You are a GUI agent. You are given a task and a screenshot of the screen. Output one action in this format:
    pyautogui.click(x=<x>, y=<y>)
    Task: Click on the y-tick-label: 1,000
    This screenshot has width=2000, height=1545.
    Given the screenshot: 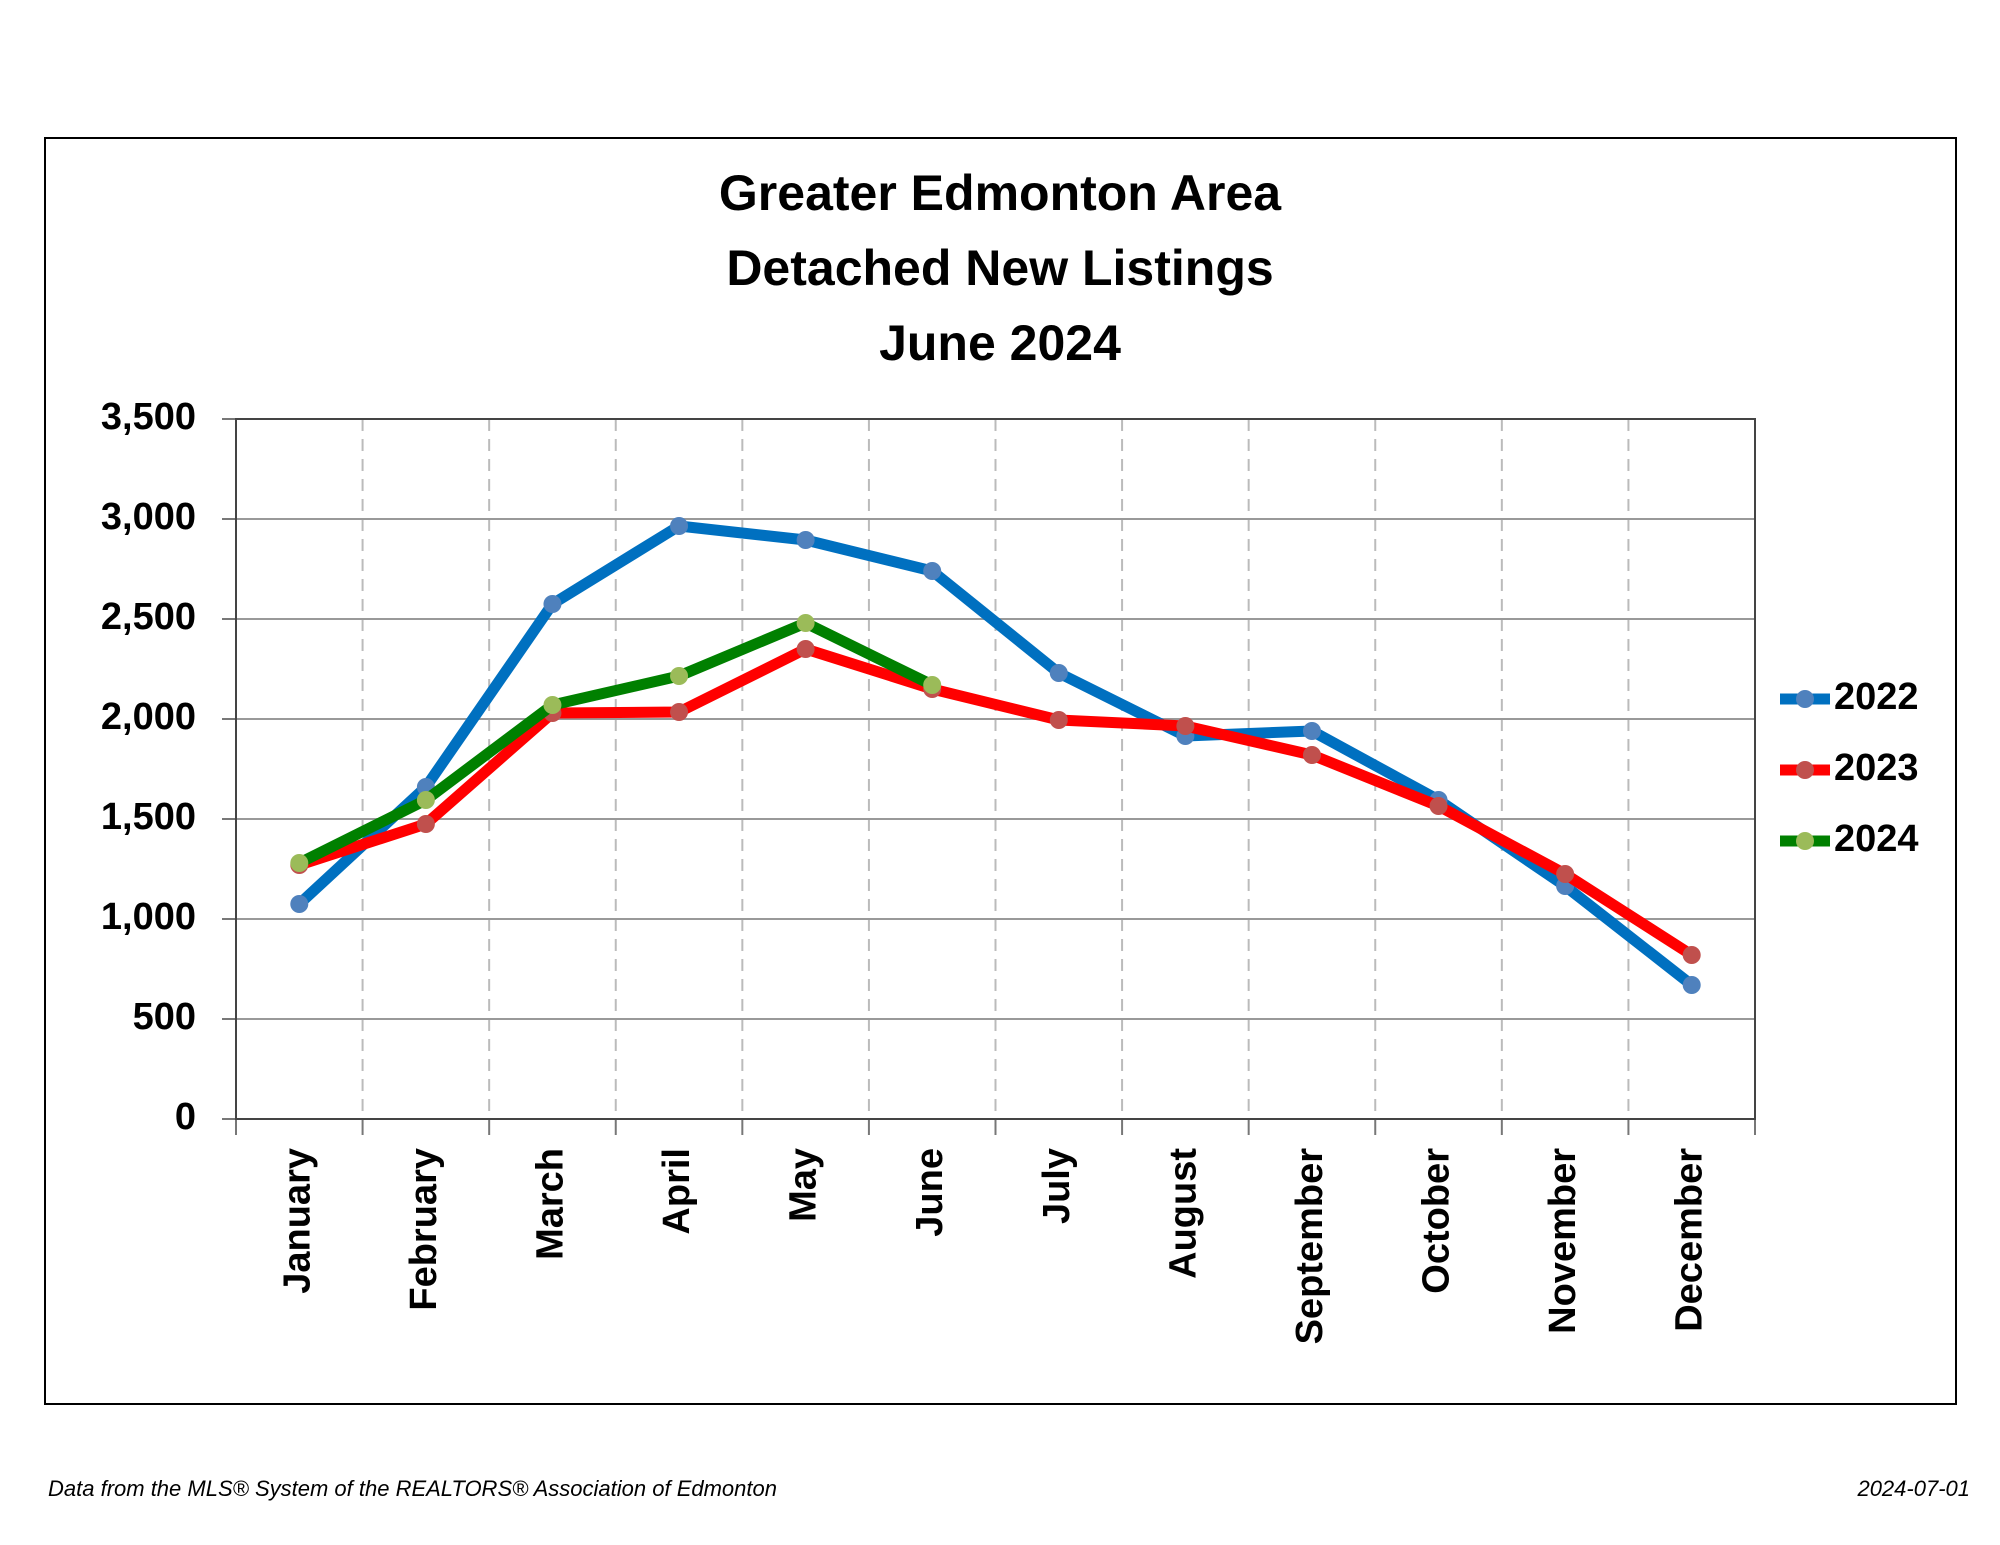 What is the action you would take?
    pyautogui.click(x=148, y=917)
    